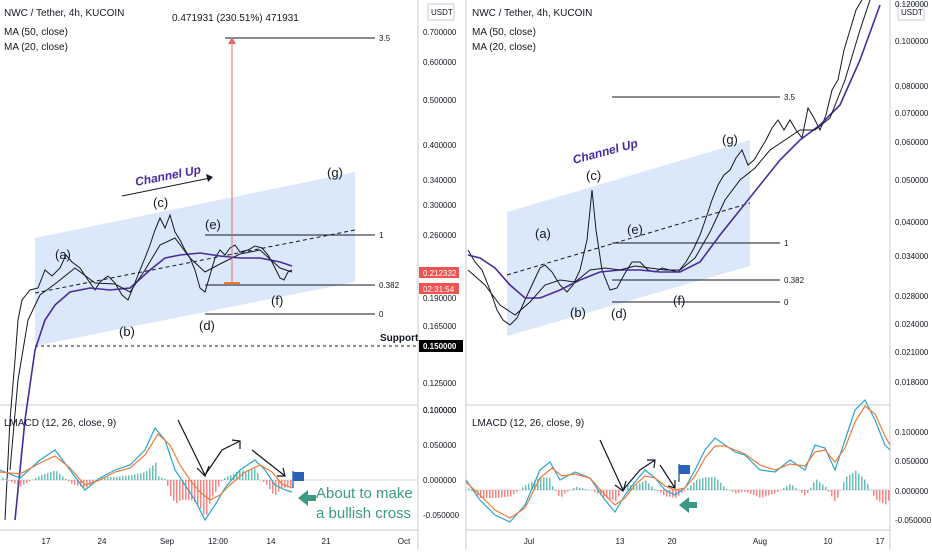  Describe the element at coordinates (277, 300) in the screenshot. I see `left-wave-f: (f)` at that location.